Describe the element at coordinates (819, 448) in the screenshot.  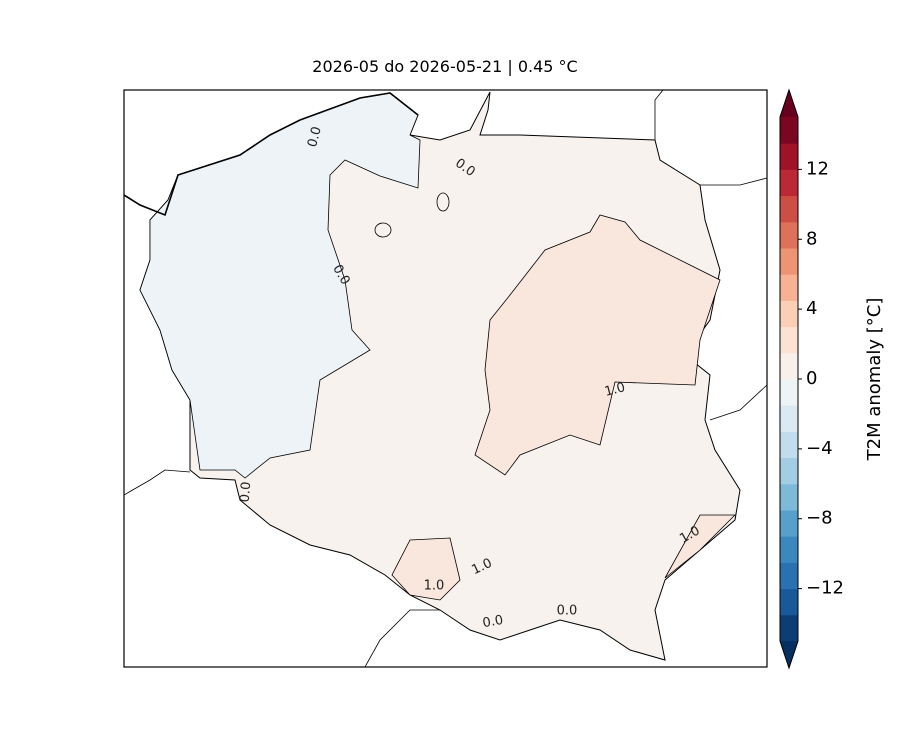
I see `colorbar-tick-label: −4` at that location.